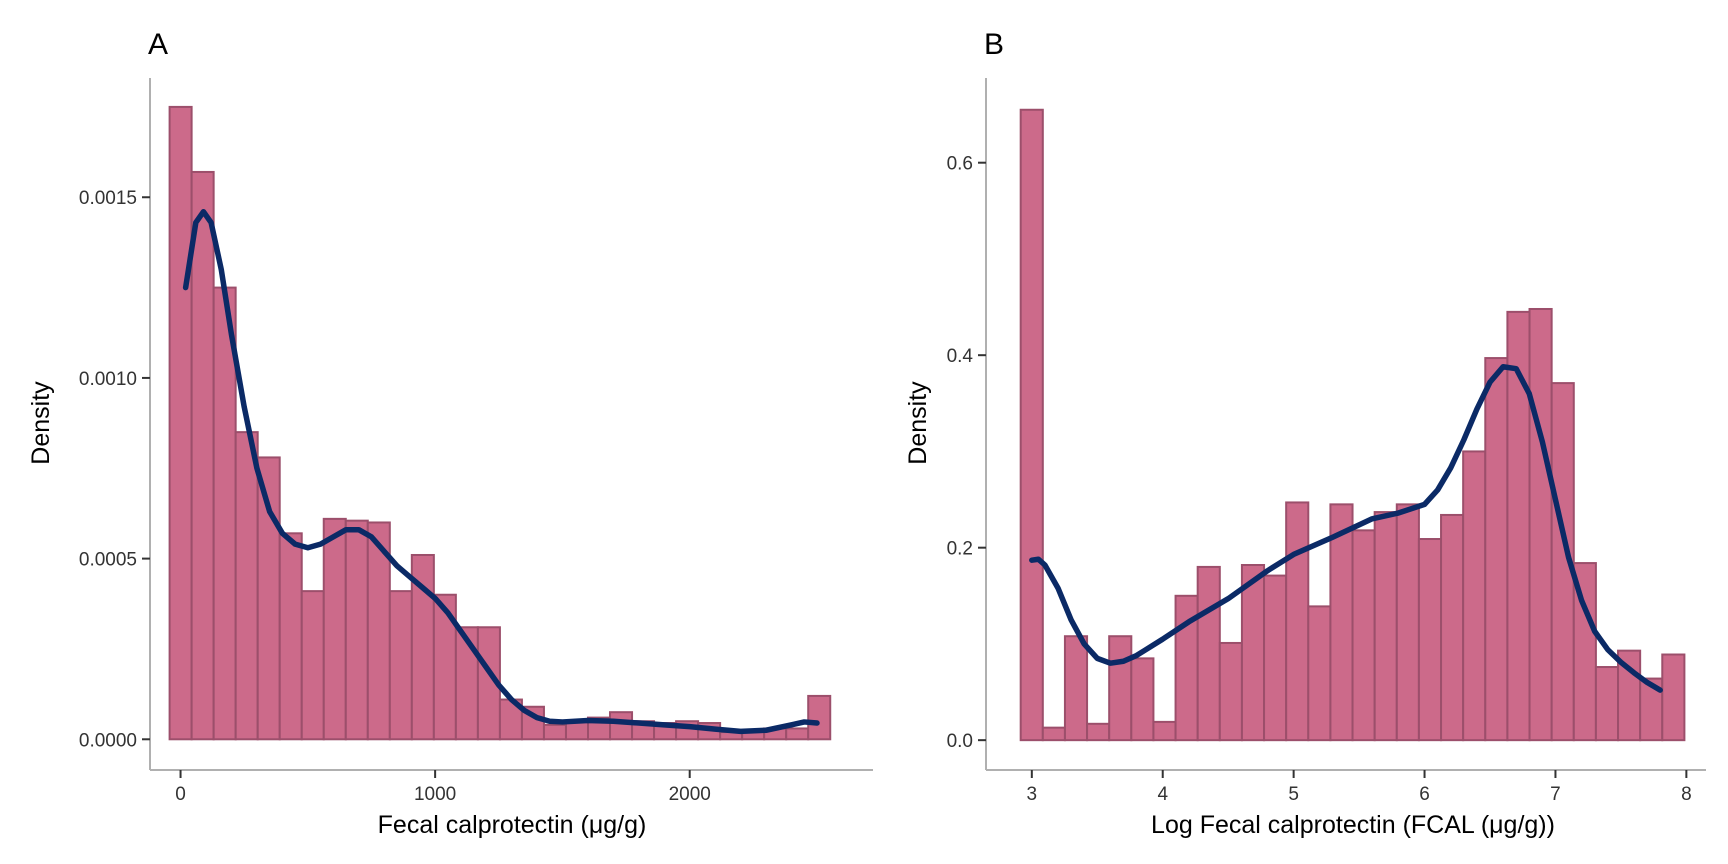 The height and width of the screenshot is (864, 1728). Describe the element at coordinates (1555, 794) in the screenshot. I see `panel-b-x-tick-label-4: 7` at that location.